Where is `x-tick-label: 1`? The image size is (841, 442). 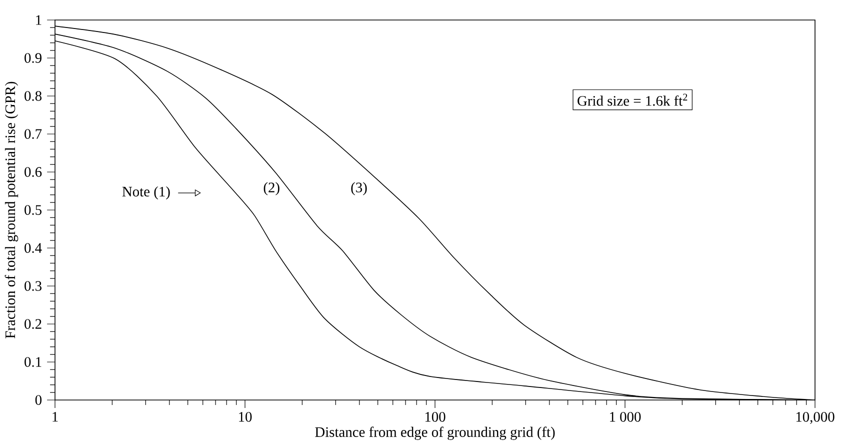
x-tick-label: 1 is located at coordinates (55, 417).